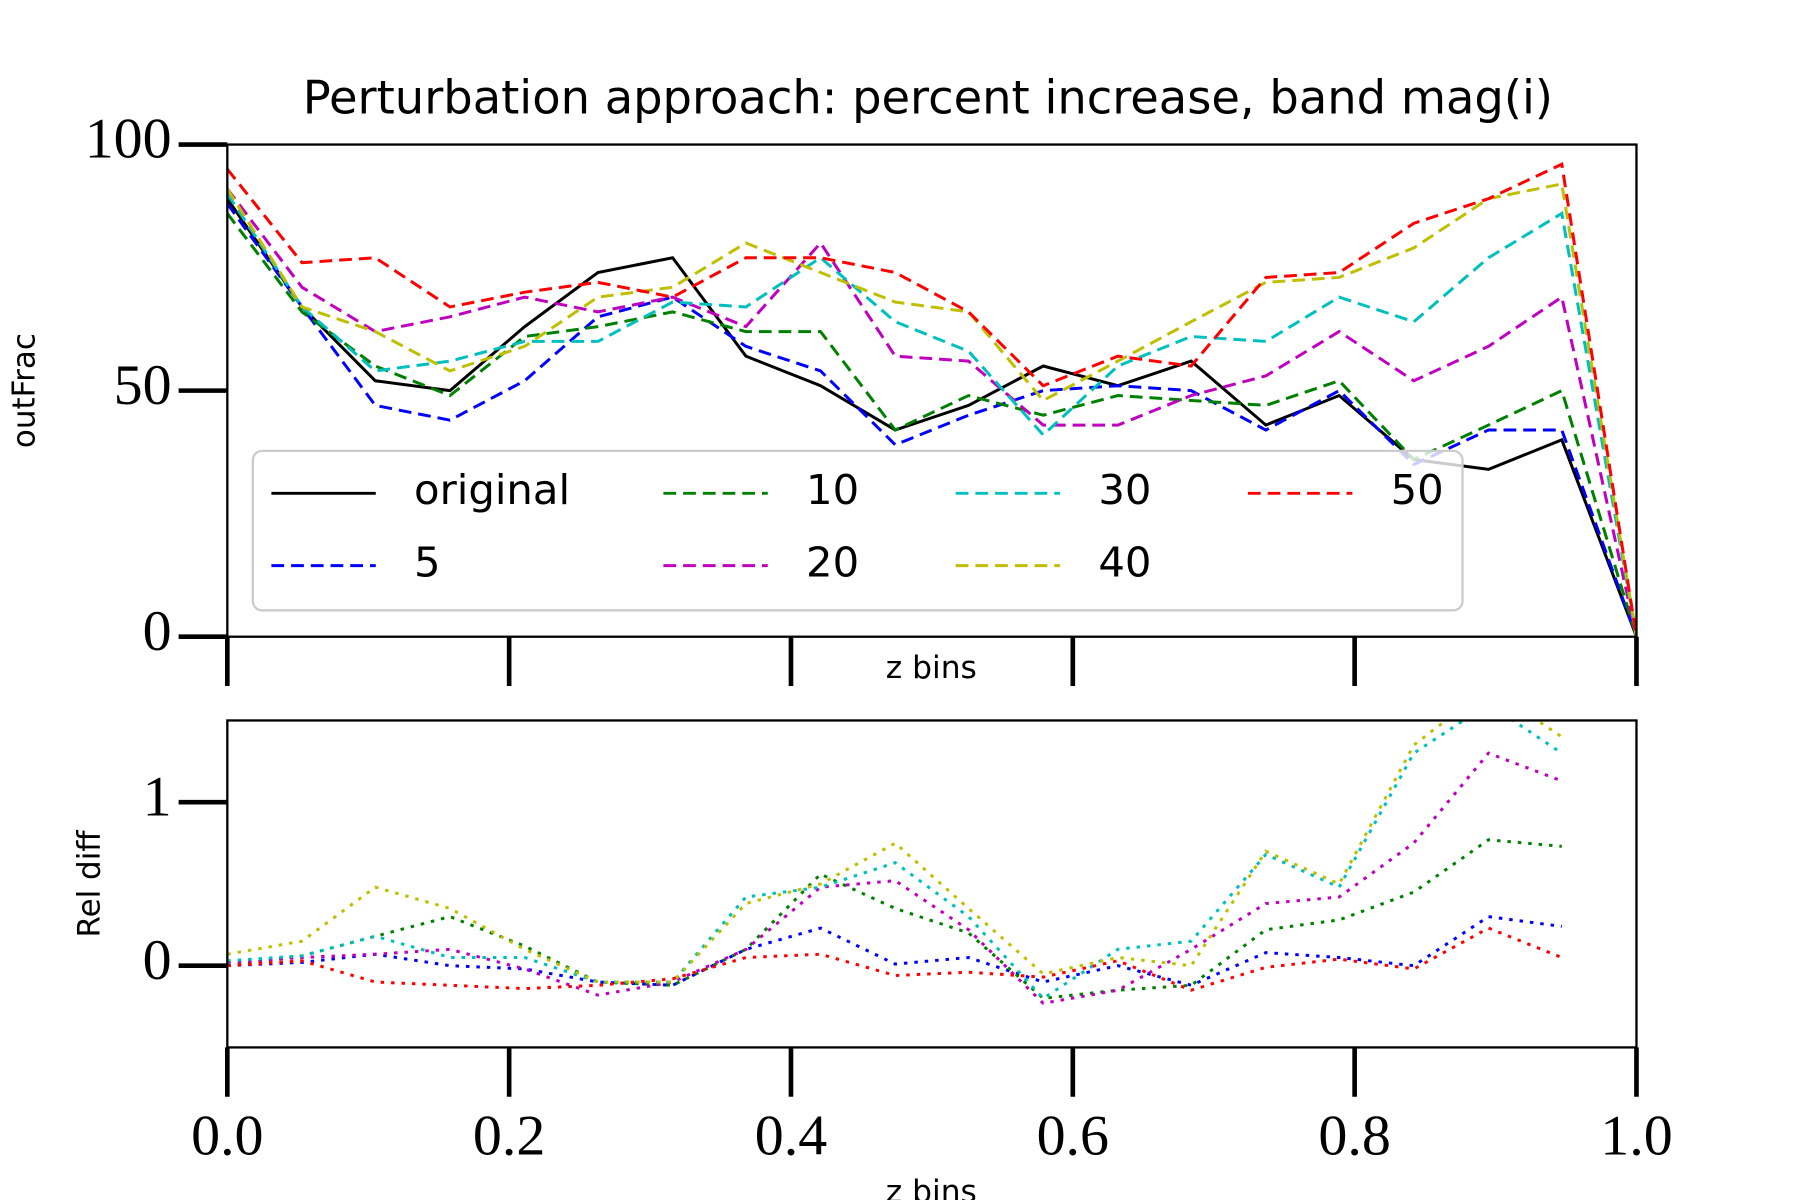 Image resolution: width=1800 pixels, height=1200 pixels. I want to click on legend-label: 20, so click(832, 562).